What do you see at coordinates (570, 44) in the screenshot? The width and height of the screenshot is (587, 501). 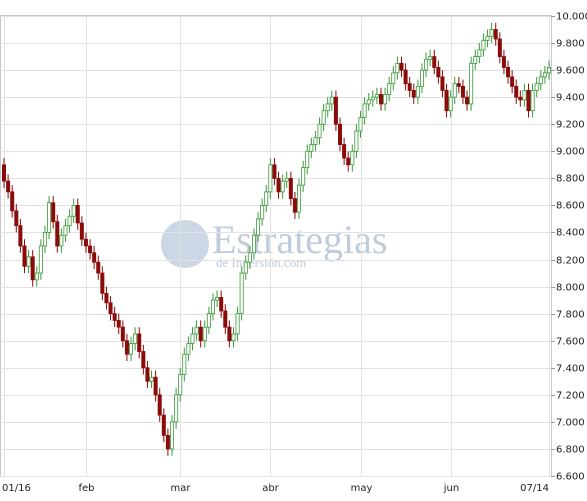 I see `y-tick-label: 9.800` at bounding box center [570, 44].